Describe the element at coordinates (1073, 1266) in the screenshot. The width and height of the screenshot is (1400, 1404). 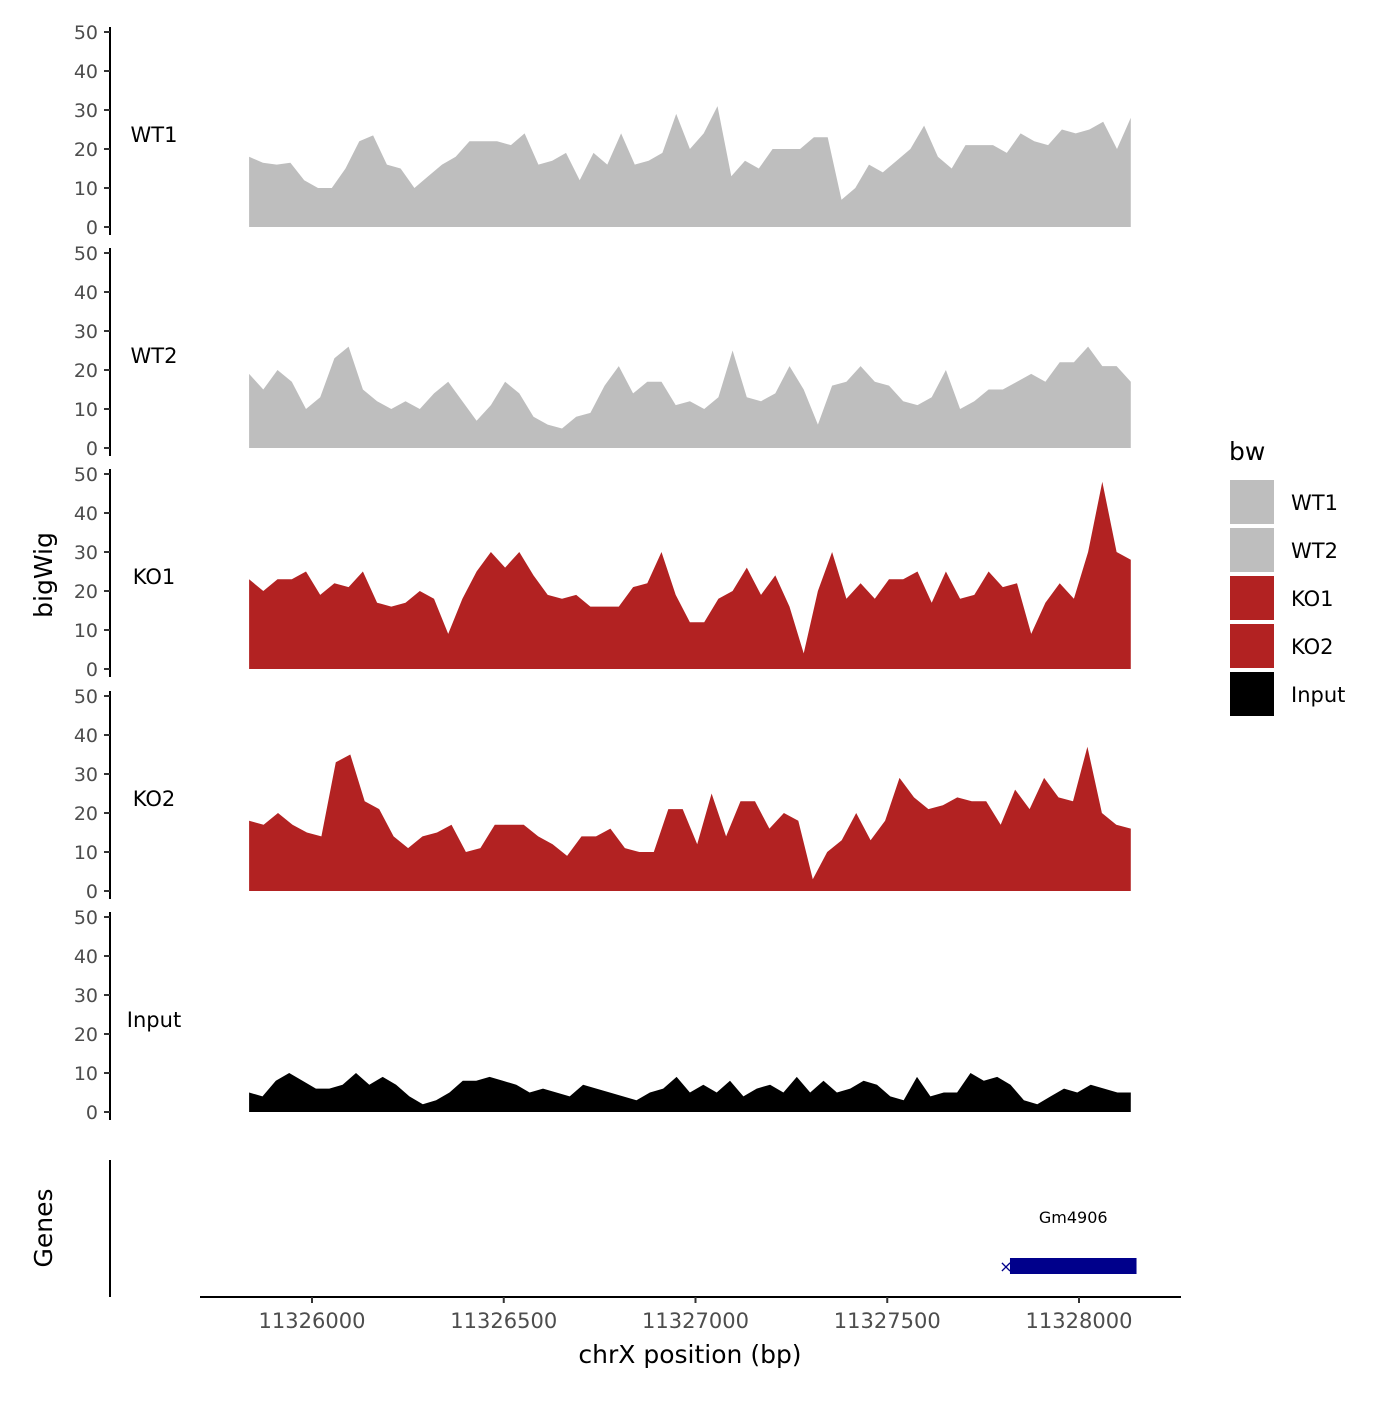
I see `gene-gm4906` at that location.